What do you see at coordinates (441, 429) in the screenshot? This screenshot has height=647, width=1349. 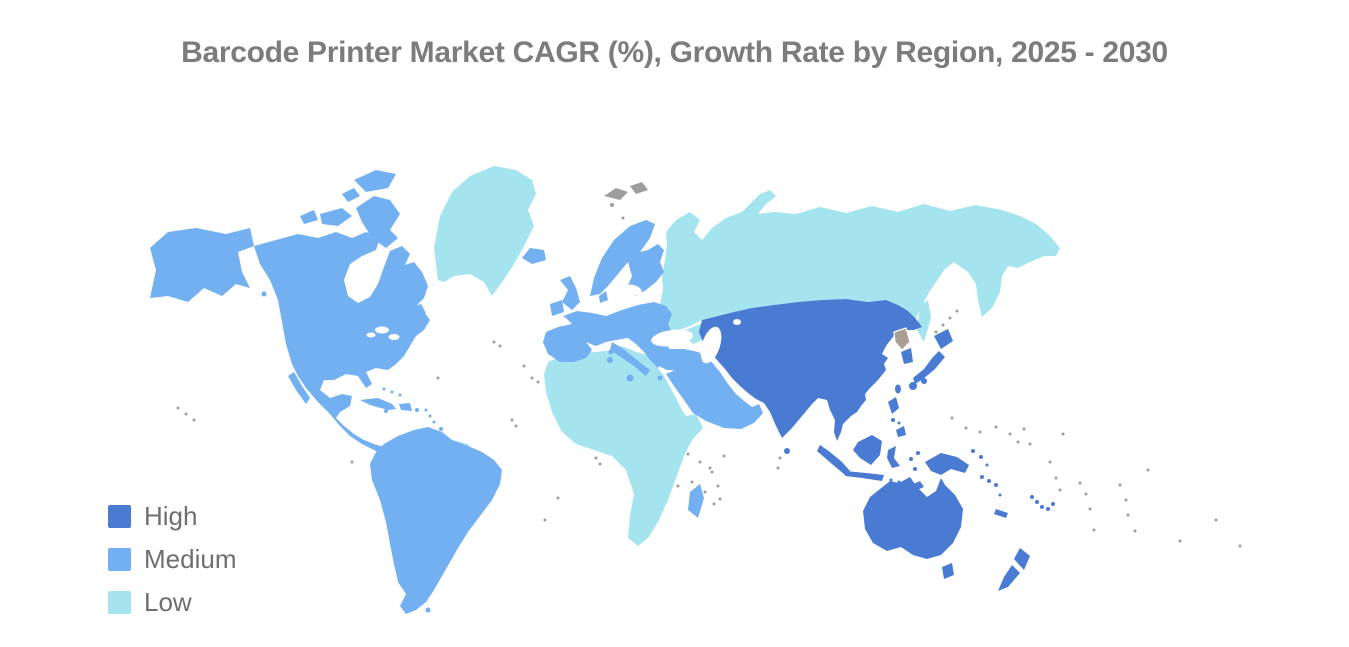 I see `trinidad` at bounding box center [441, 429].